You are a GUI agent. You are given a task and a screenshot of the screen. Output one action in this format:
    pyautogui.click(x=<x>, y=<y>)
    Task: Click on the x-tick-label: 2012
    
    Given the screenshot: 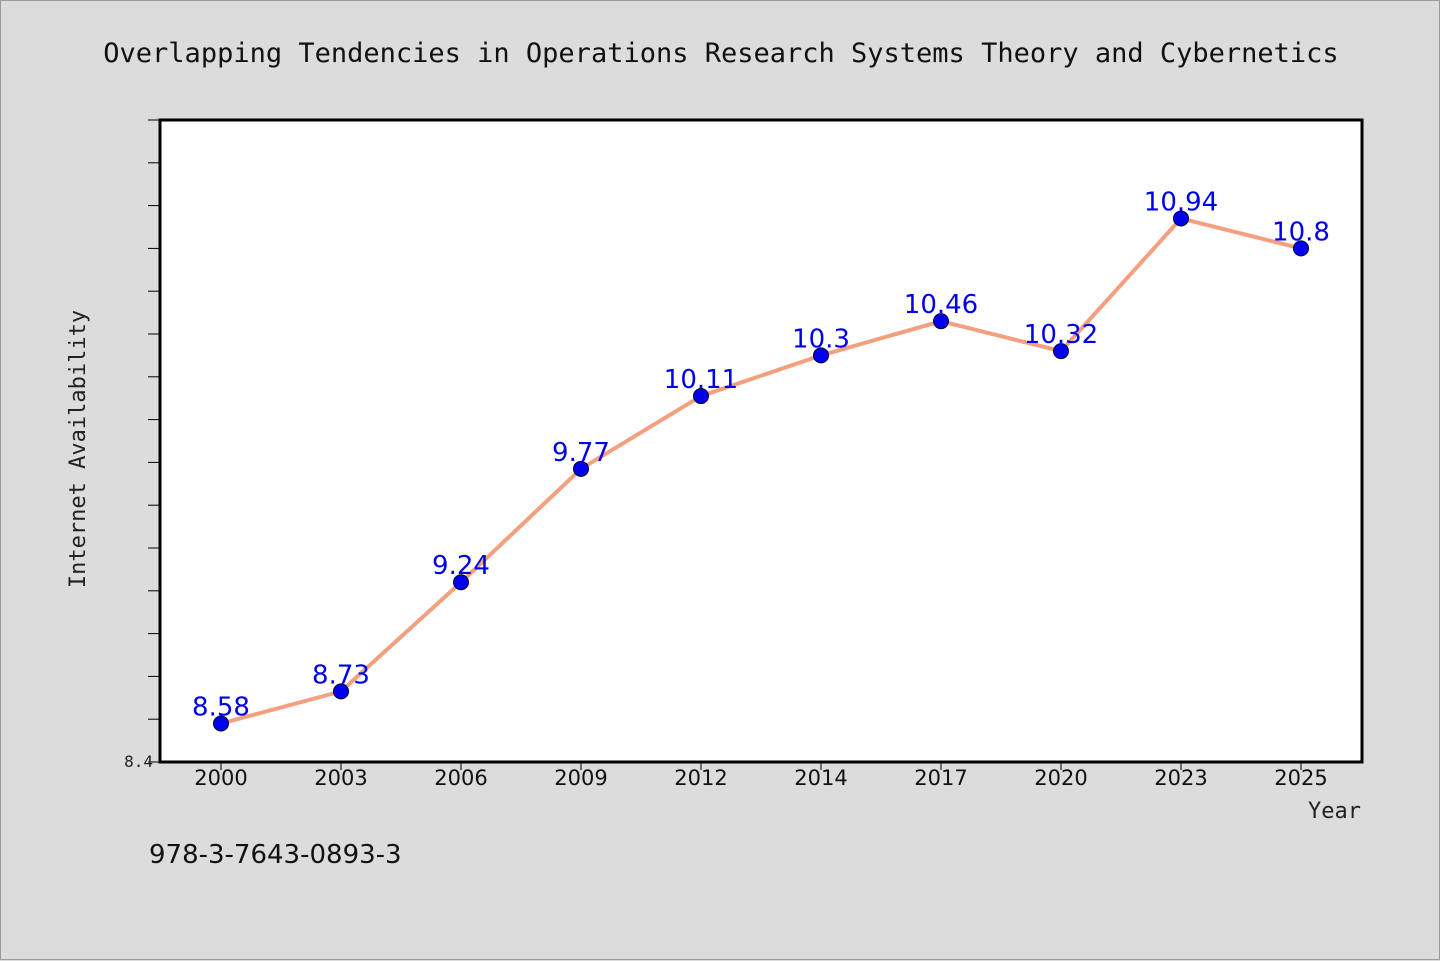 What is the action you would take?
    pyautogui.click(x=700, y=778)
    